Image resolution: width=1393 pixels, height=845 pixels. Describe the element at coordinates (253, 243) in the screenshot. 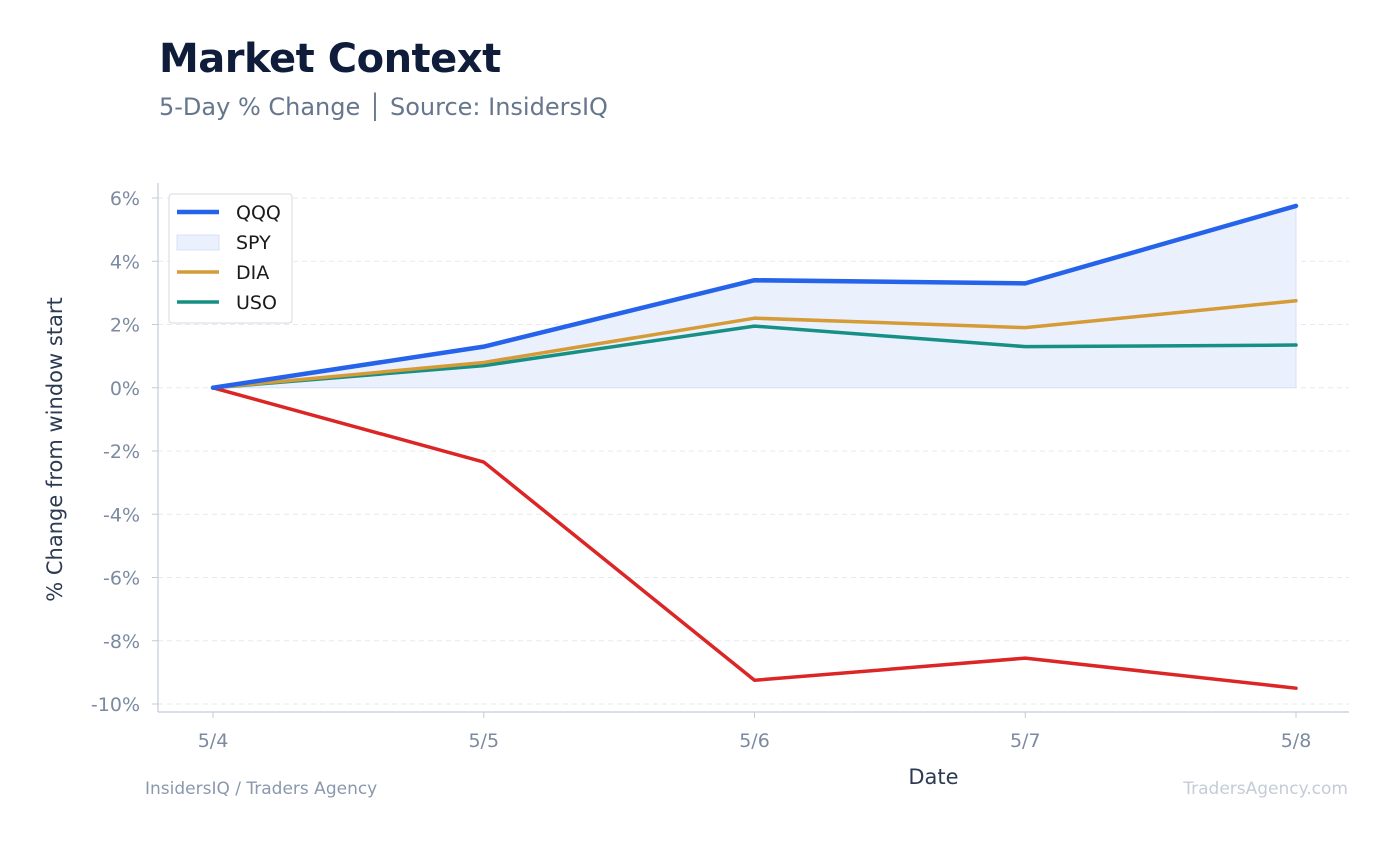

I see `legend-label-spy: SPY` at that location.